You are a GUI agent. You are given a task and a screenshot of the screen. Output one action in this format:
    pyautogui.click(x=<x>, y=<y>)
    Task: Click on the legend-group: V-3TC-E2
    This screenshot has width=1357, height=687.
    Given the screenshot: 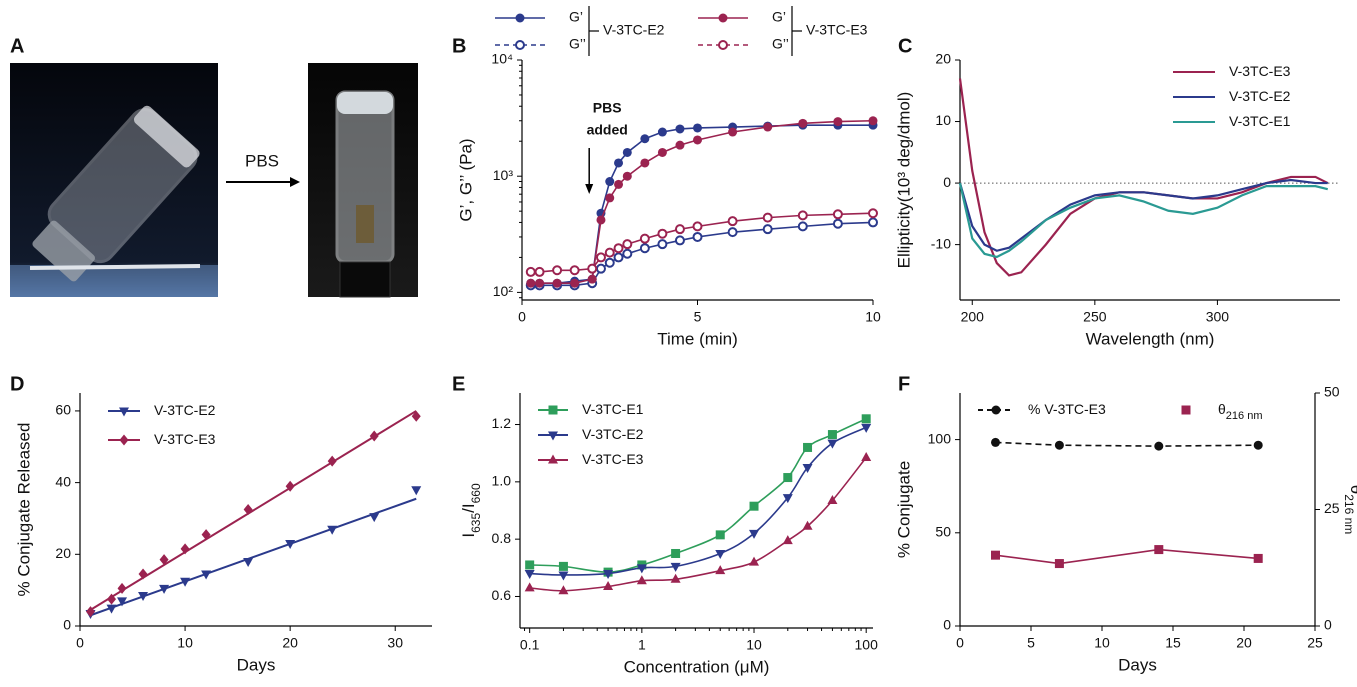 What is the action you would take?
    pyautogui.click(x=634, y=30)
    